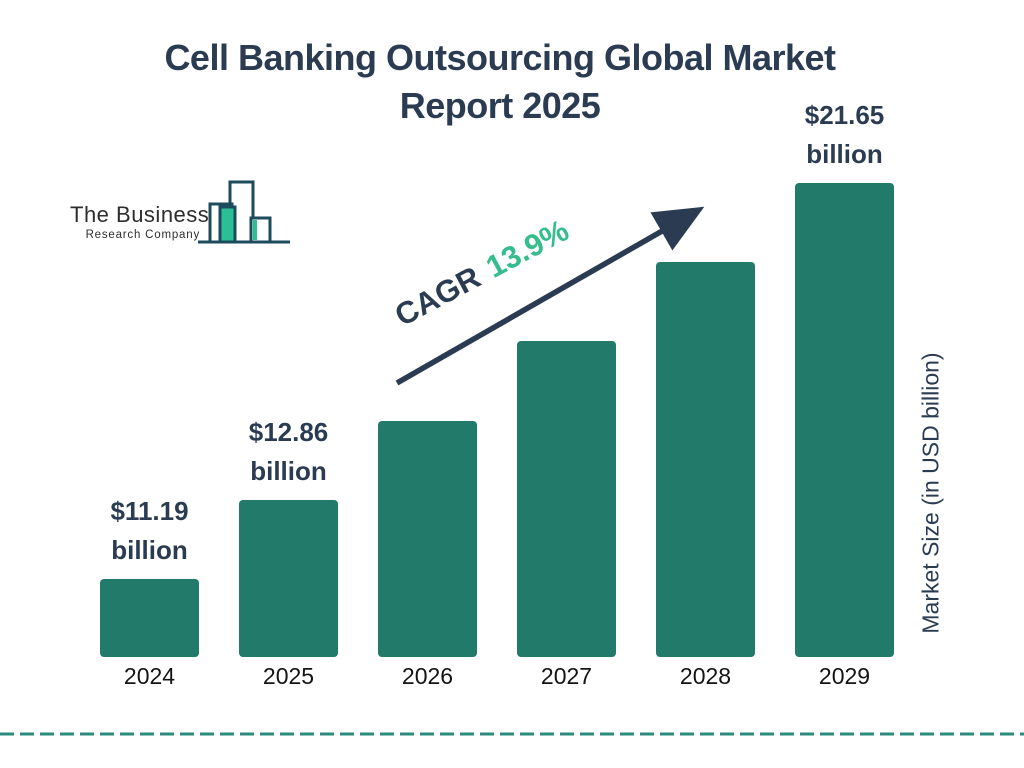 This screenshot has height=768, width=1024. I want to click on bar-2026, so click(427, 539).